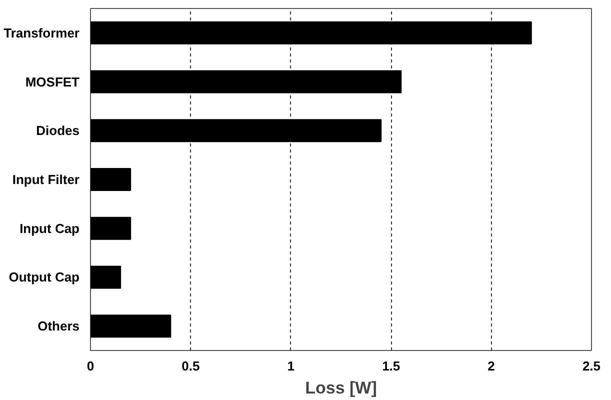 This screenshot has width=611, height=400. I want to click on y-tick-label: MOSFET, so click(52, 82).